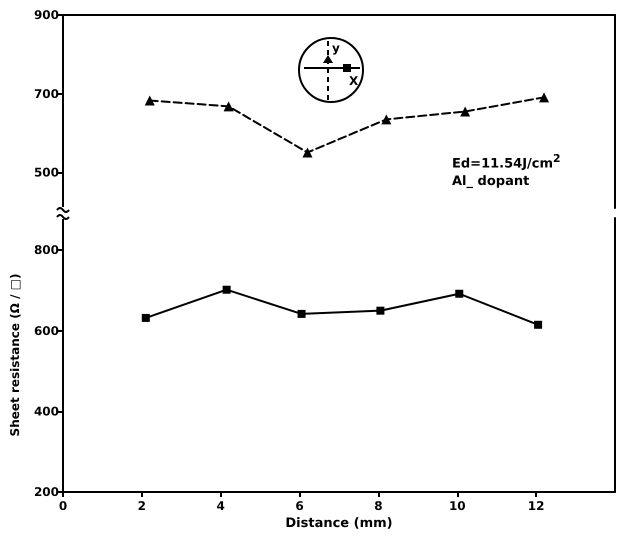  What do you see at coordinates (46, 93) in the screenshot?
I see `y-tick-label: 700` at bounding box center [46, 93].